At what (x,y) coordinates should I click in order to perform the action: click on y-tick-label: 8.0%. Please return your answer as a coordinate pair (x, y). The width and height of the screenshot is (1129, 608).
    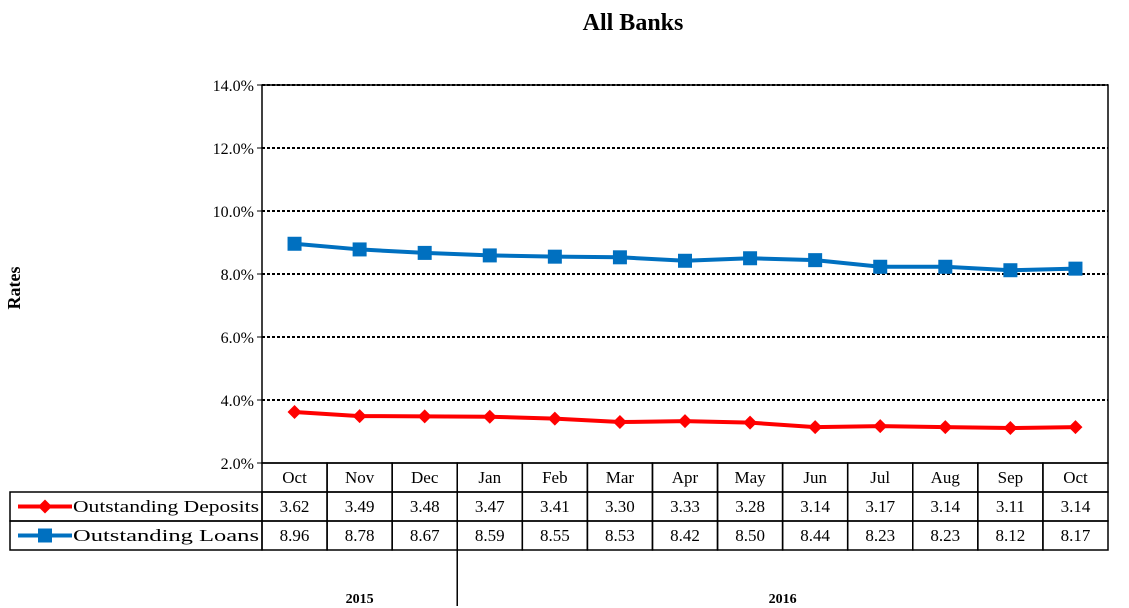
    Looking at the image, I should click on (237, 275).